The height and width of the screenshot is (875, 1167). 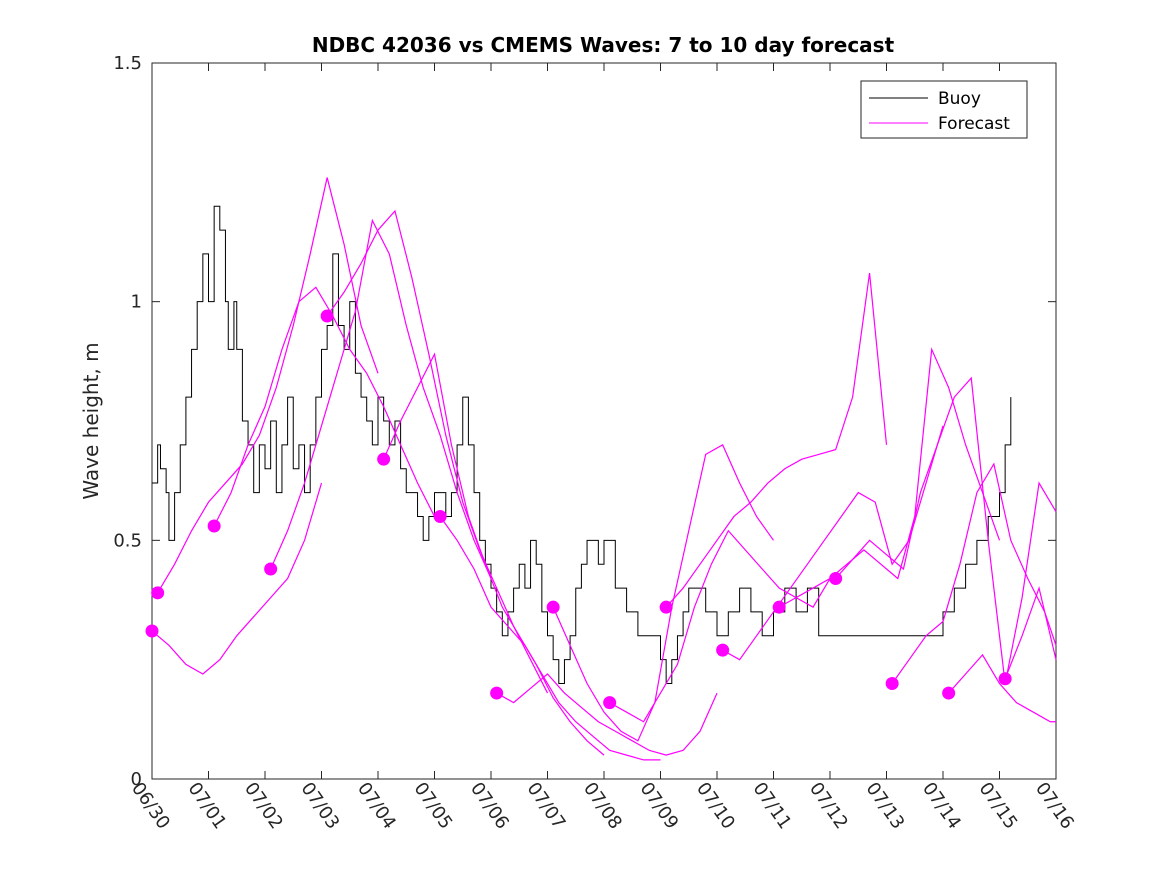 What do you see at coordinates (715, 806) in the screenshot?
I see `x-tick-label: 07/10` at bounding box center [715, 806].